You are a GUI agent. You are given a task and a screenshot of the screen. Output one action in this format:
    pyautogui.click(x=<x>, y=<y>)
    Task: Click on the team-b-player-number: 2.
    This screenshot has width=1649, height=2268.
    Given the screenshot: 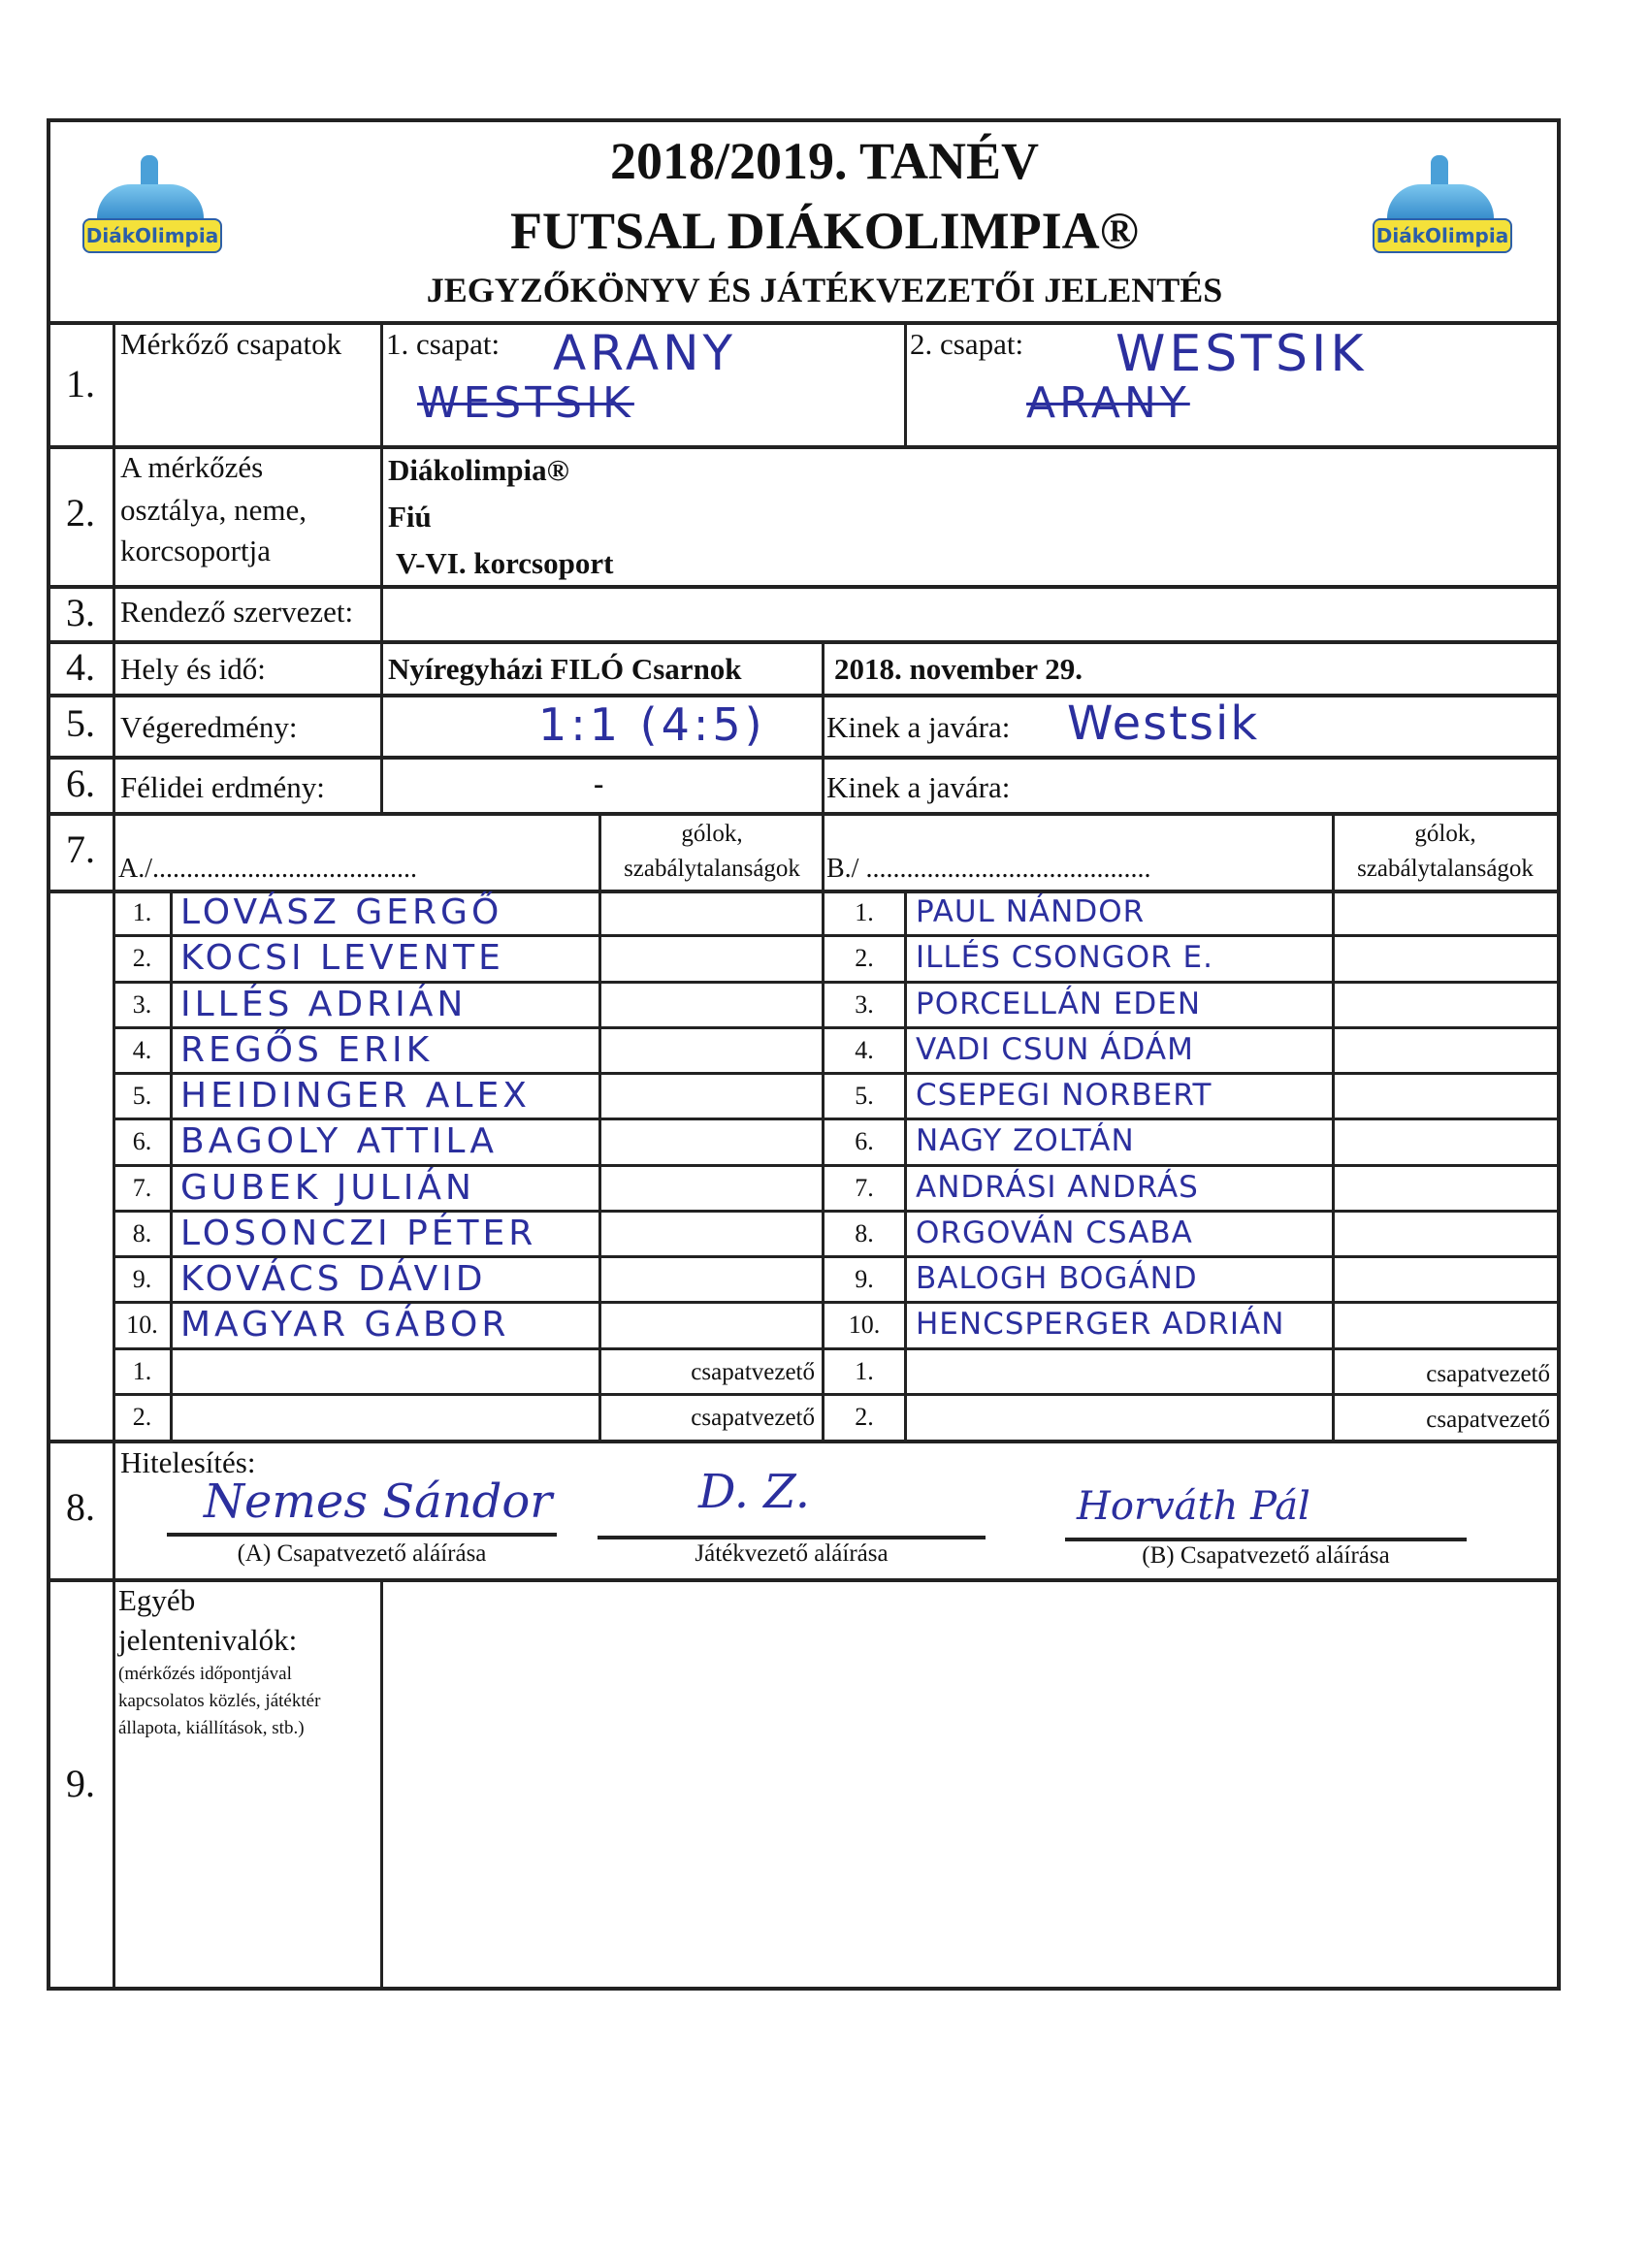 What is the action you would take?
    pyautogui.click(x=864, y=958)
    